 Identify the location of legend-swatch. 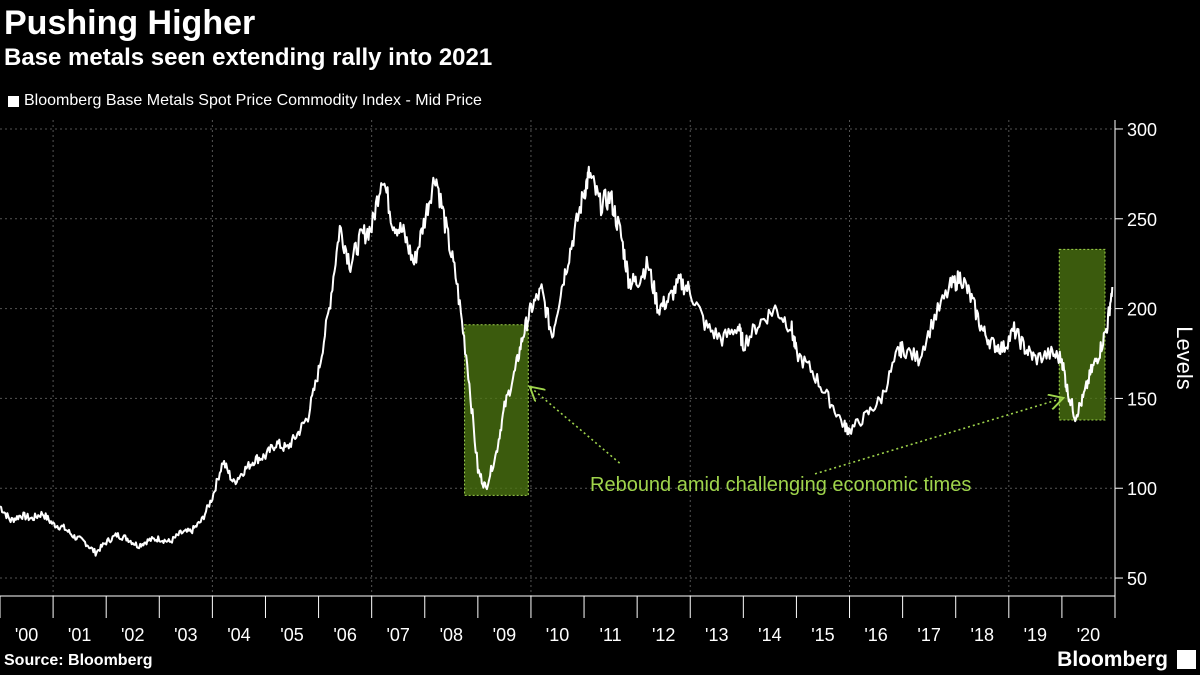
(13, 101).